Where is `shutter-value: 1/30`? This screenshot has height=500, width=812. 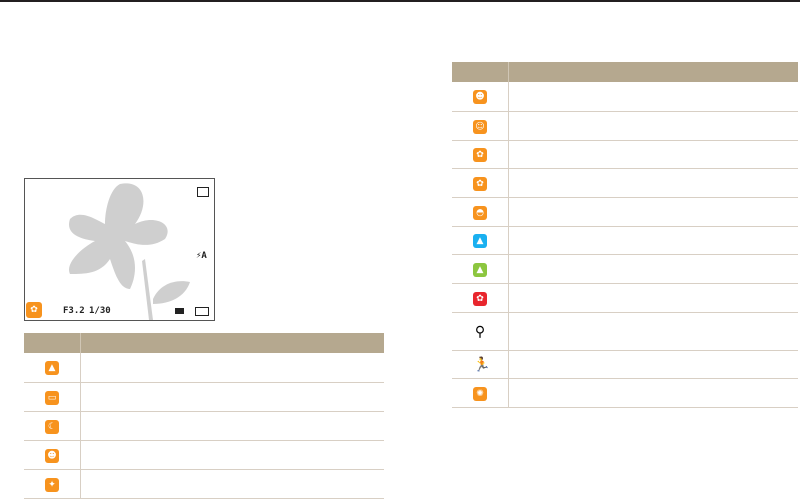
shutter-value: 1/30 is located at coordinates (100, 311).